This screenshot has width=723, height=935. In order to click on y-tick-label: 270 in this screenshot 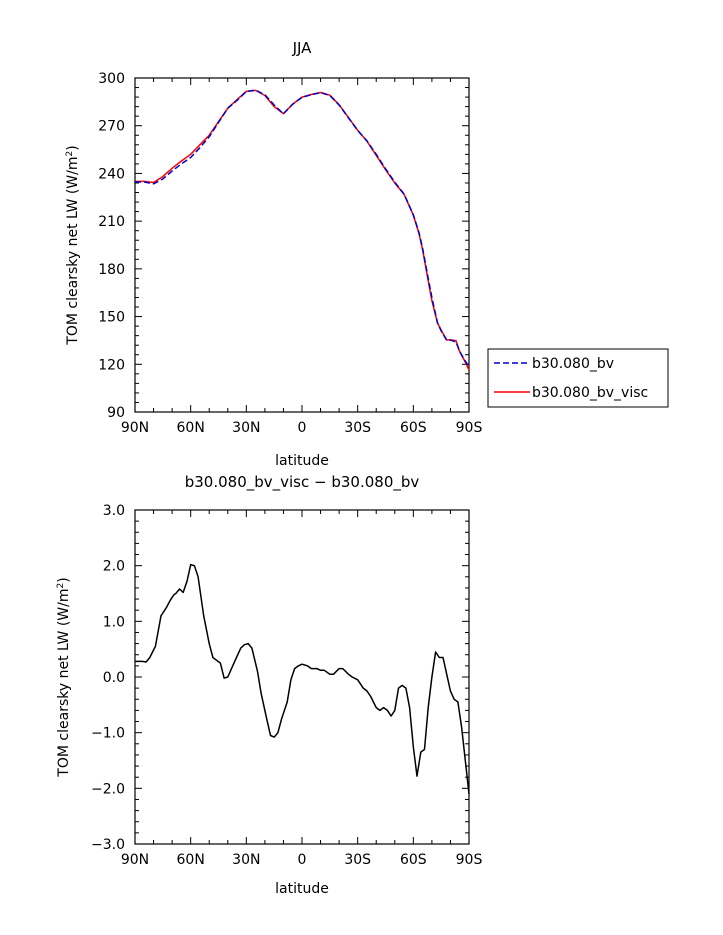, I will do `click(111, 127)`.